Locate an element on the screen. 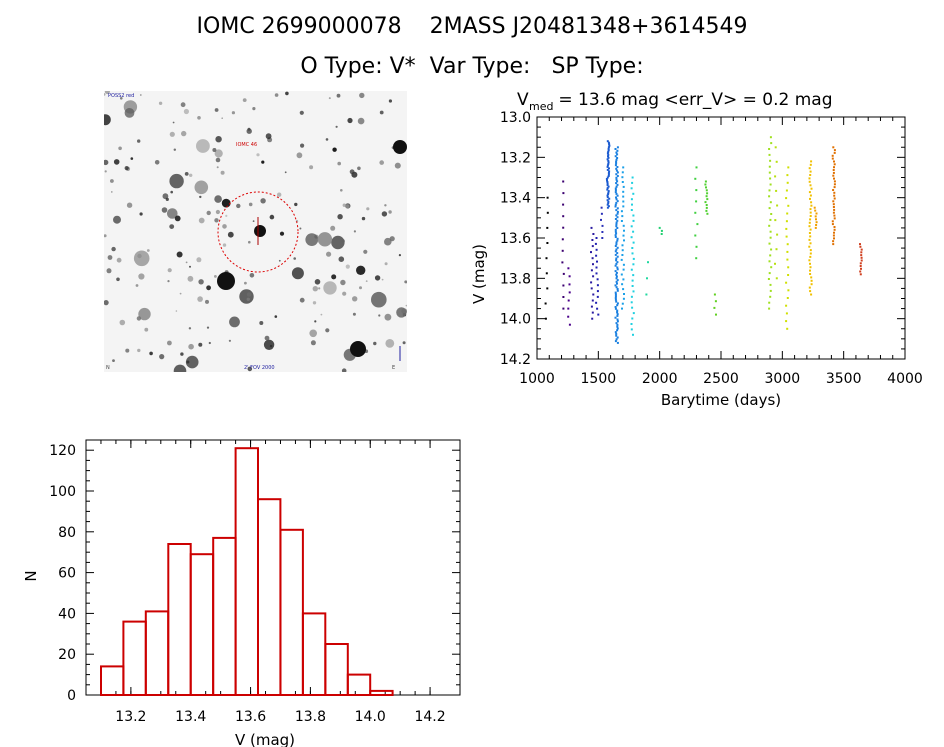  lc-ytick-label: 13.4 is located at coordinates (515, 199).